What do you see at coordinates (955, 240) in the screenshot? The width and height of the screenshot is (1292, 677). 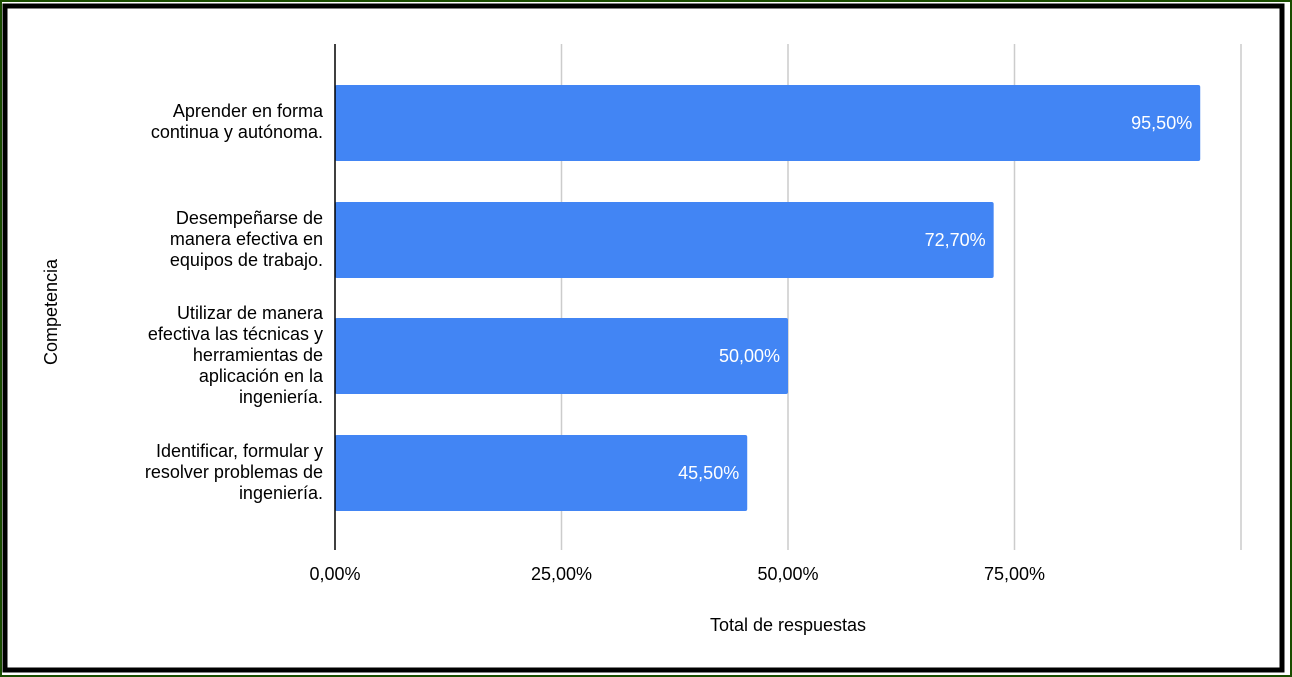 I see `bar-value-label: 72,70%` at bounding box center [955, 240].